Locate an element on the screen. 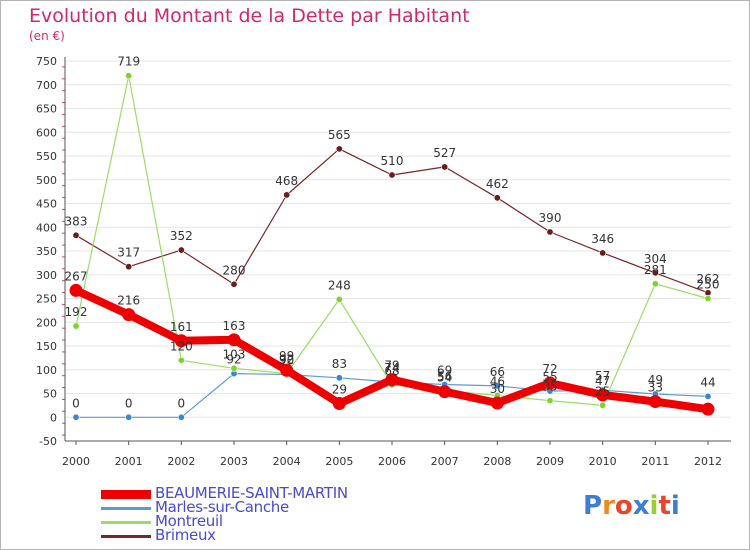 The image size is (750, 550). data-label: 103 is located at coordinates (234, 354).